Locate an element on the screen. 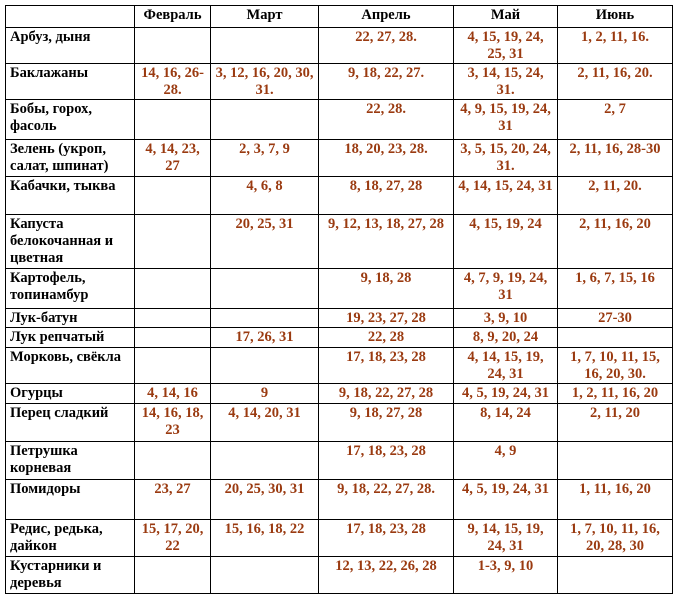  dates-cell: 9, 18, 27, 28 is located at coordinates (386, 422).